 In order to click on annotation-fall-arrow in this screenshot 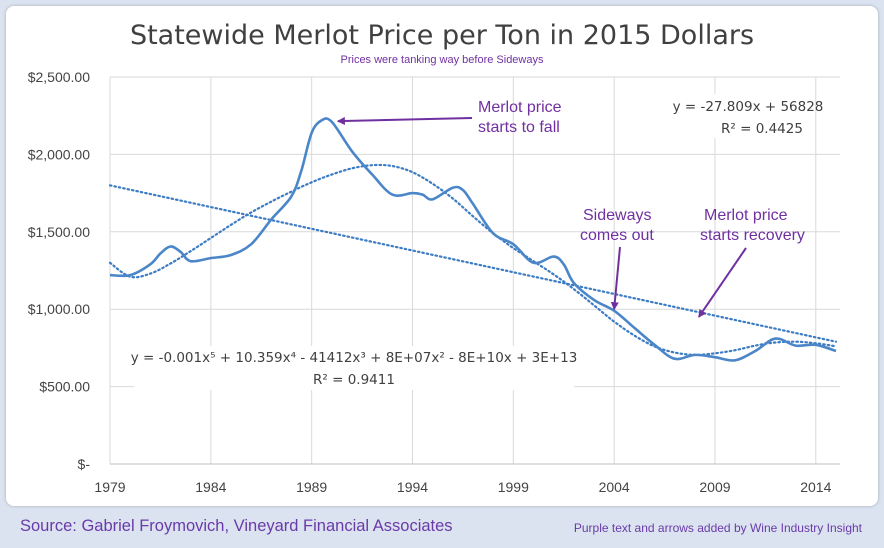, I will do `click(404, 120)`.